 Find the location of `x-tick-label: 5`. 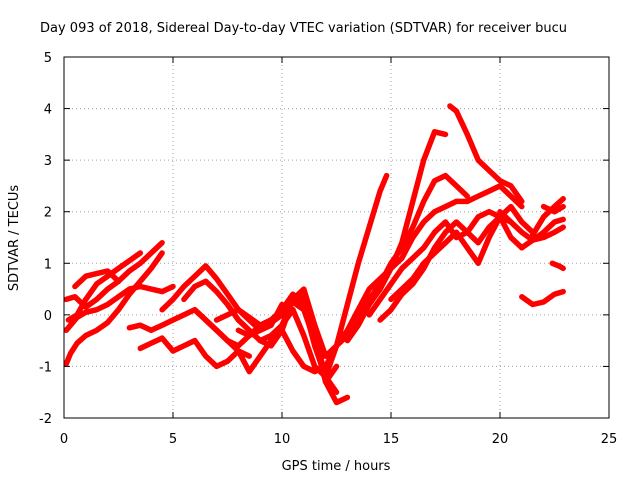

x-tick-label: 5 is located at coordinates (173, 439).